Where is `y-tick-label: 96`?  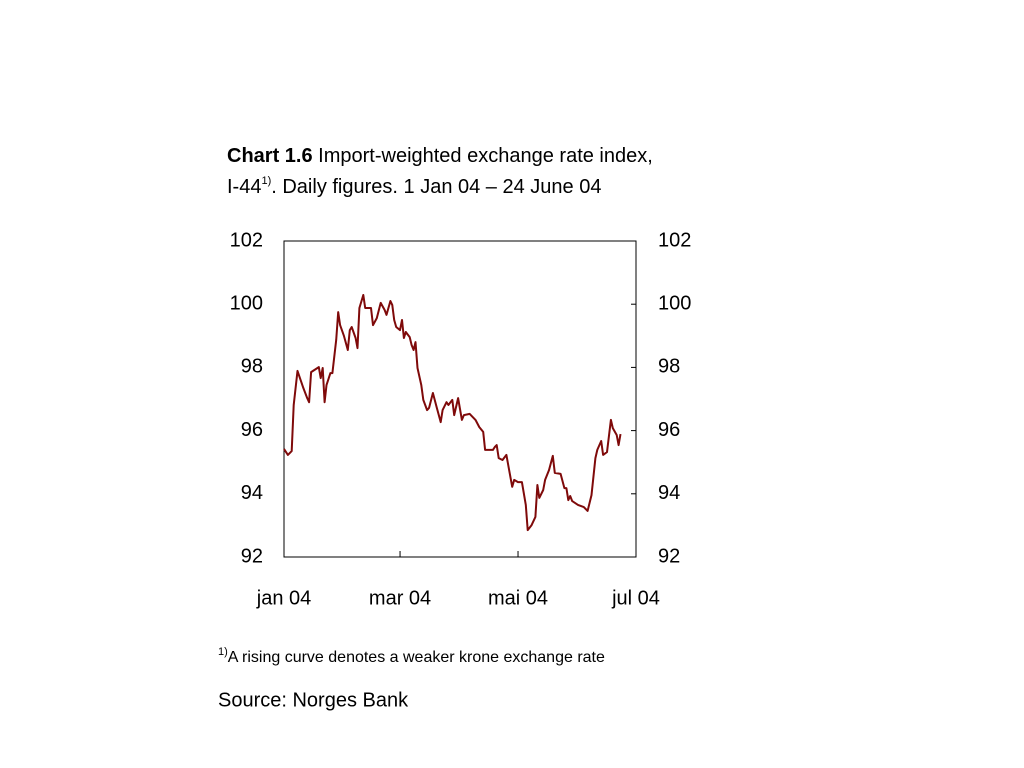
y-tick-label: 96 is located at coordinates (252, 430).